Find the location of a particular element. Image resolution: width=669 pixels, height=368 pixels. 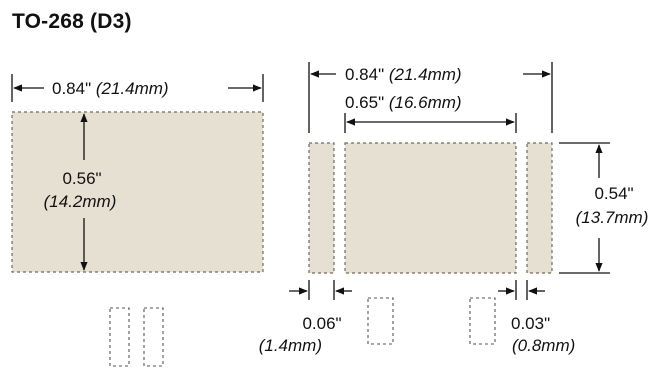

center-pad-width-mm: (16.6mm) is located at coordinates (425, 102).